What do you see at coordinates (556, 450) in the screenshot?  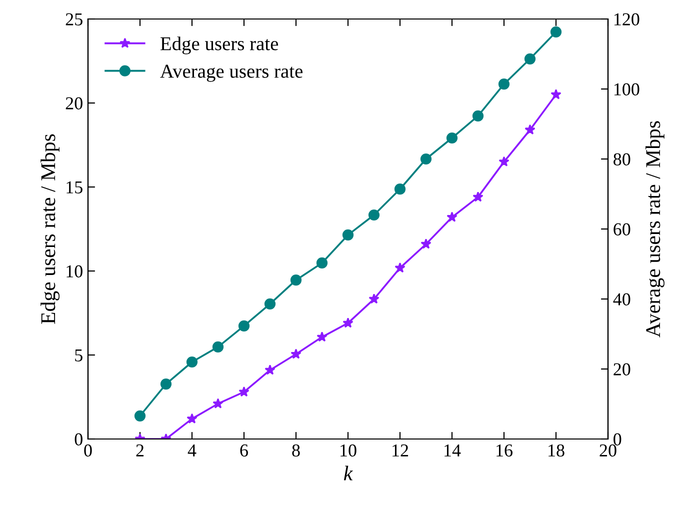 I see `x-tick-label: 18` at bounding box center [556, 450].